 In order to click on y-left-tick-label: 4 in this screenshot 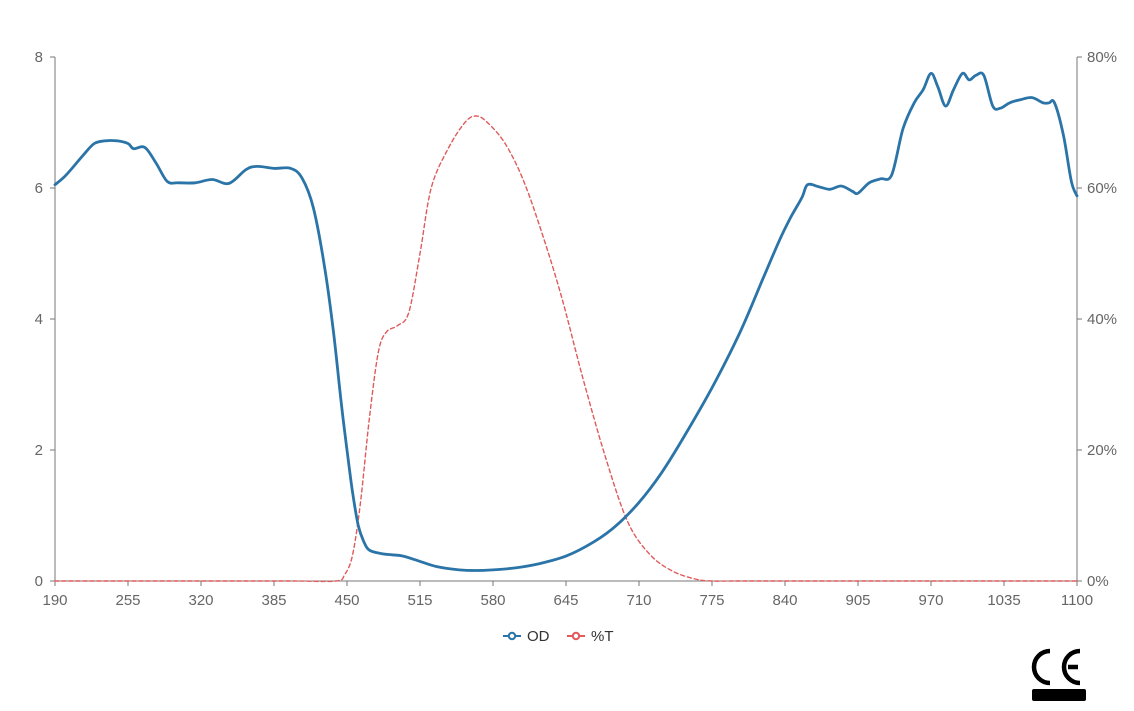, I will do `click(39, 319)`.